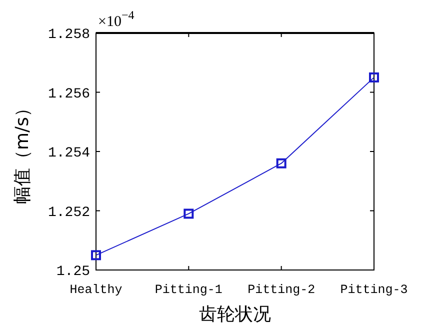  What do you see at coordinates (69, 212) in the screenshot?
I see `y-tick-label: 1.252` at bounding box center [69, 212].